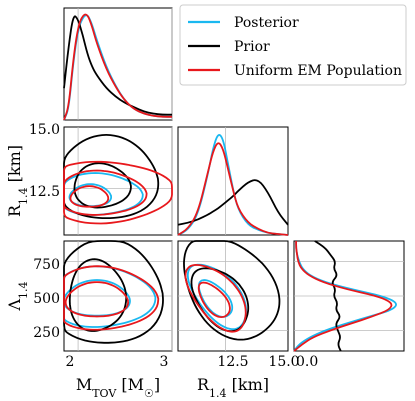 This screenshot has height=401, width=415. Describe the element at coordinates (318, 71) in the screenshot. I see `legend-label-uniform-em: Uniform EM Population` at that location.